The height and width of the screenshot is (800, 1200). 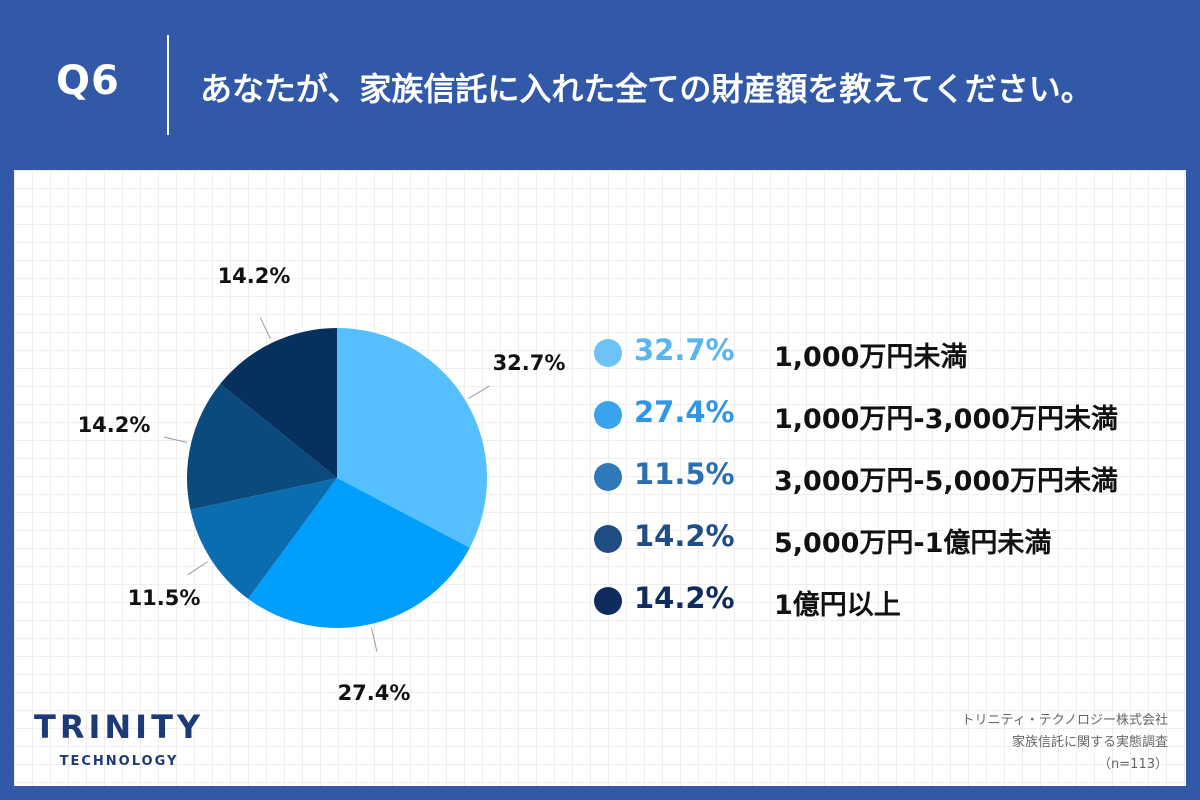 I want to click on company-logo: TRINITY TECHNOLOGY, so click(x=119, y=738).